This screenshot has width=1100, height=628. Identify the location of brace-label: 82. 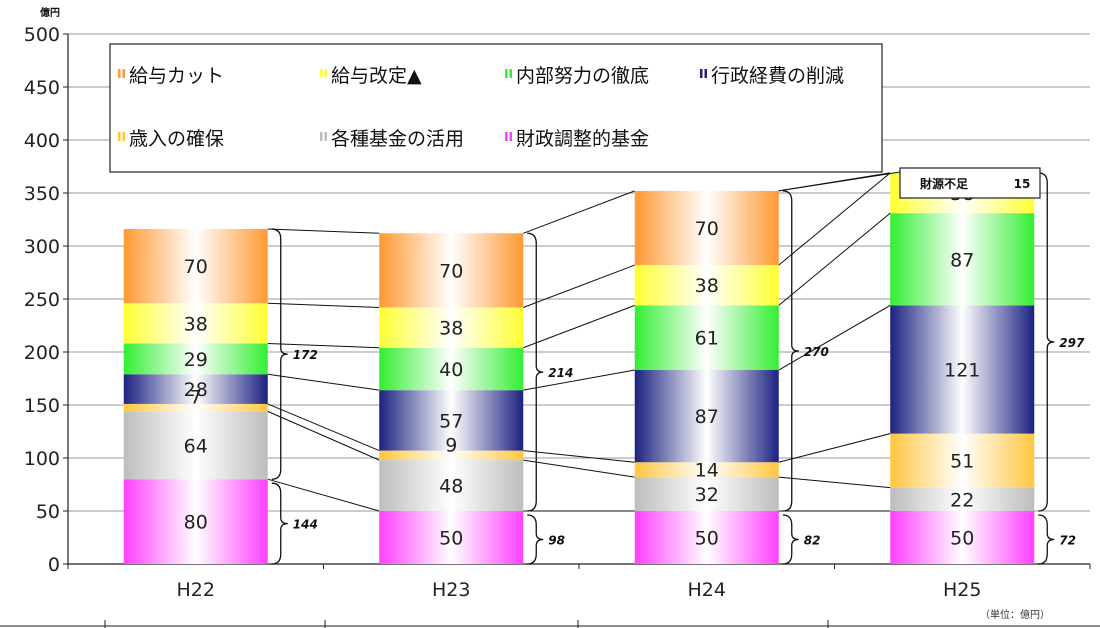
(812, 541).